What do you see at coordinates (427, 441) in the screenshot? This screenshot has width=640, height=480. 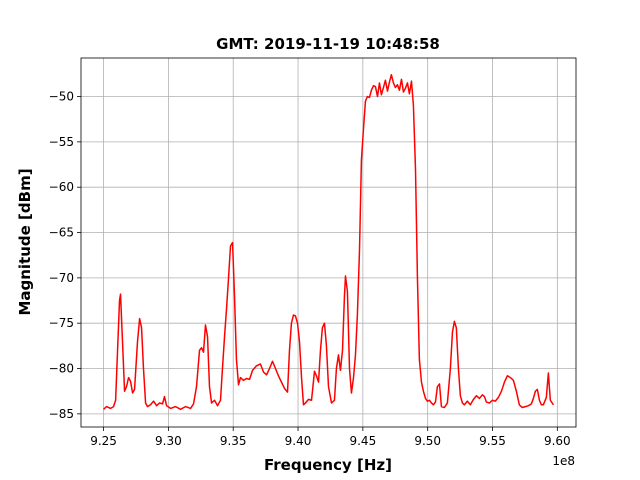 I see `x-tick-label: 9.50` at bounding box center [427, 441].